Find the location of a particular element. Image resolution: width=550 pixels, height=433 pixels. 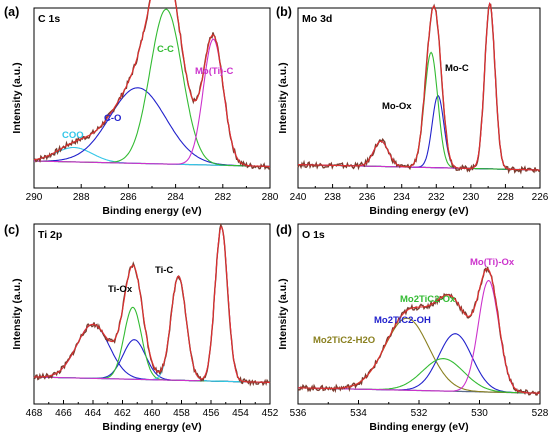

x-tick-label: 534 is located at coordinates (358, 413).